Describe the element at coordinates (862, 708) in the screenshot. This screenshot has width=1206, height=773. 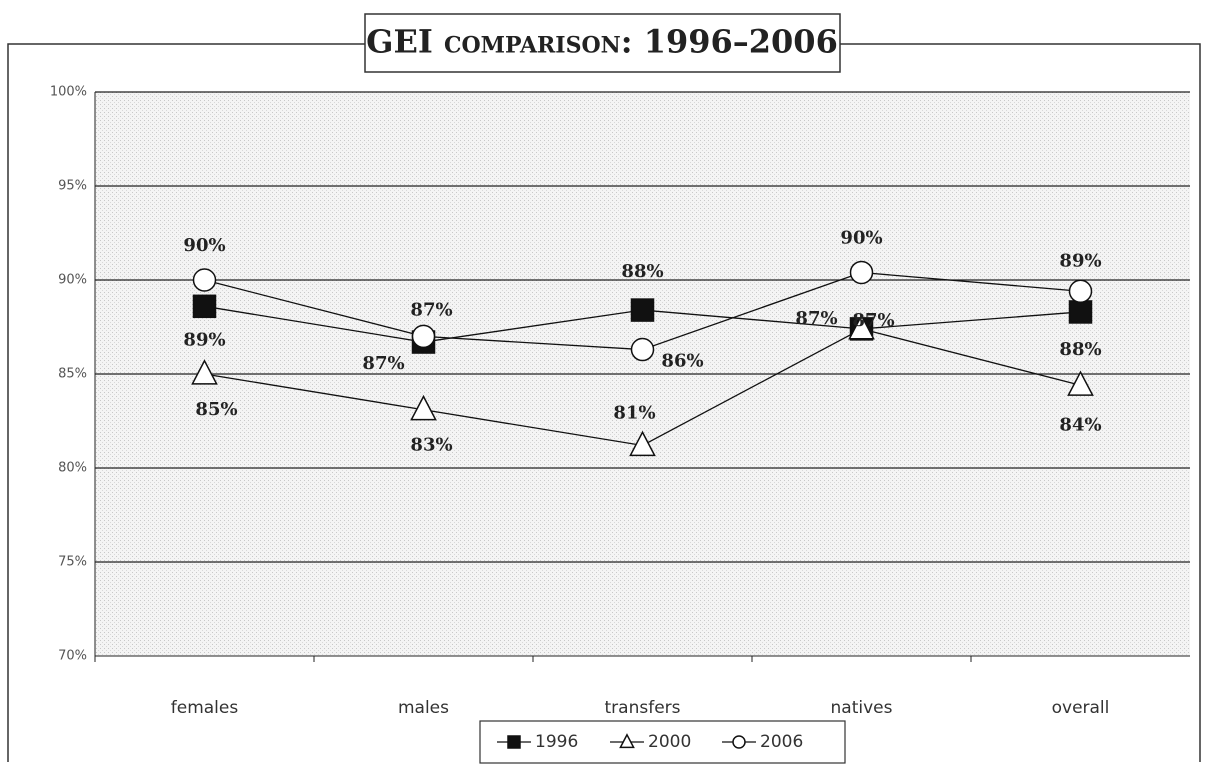
I see `x-tick-label: natives` at that location.